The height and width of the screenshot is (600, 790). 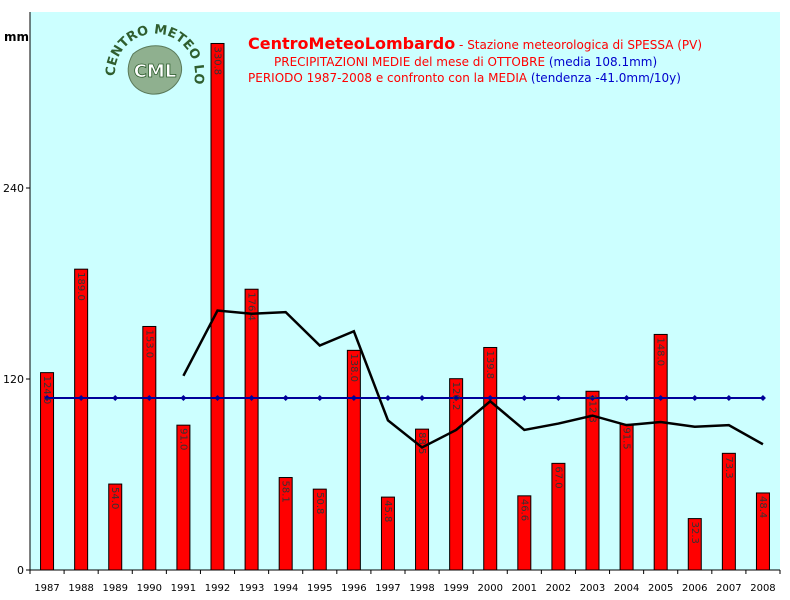 What do you see at coordinates (353, 367) in the screenshot?
I see `bar-value-label: 138.0` at bounding box center [353, 367].